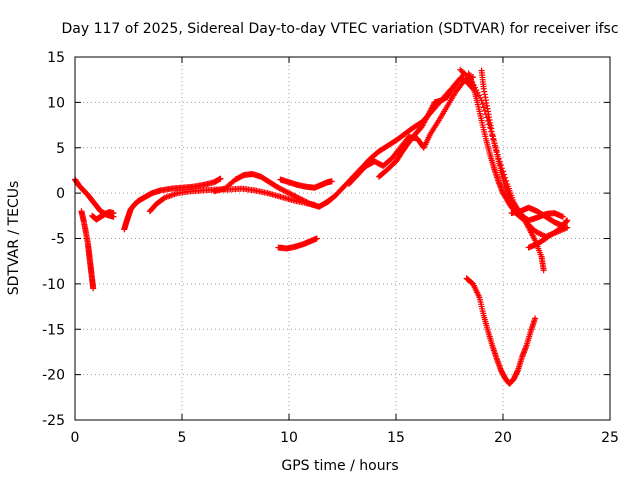  I want to click on x-tick-label: 10, so click(289, 438).